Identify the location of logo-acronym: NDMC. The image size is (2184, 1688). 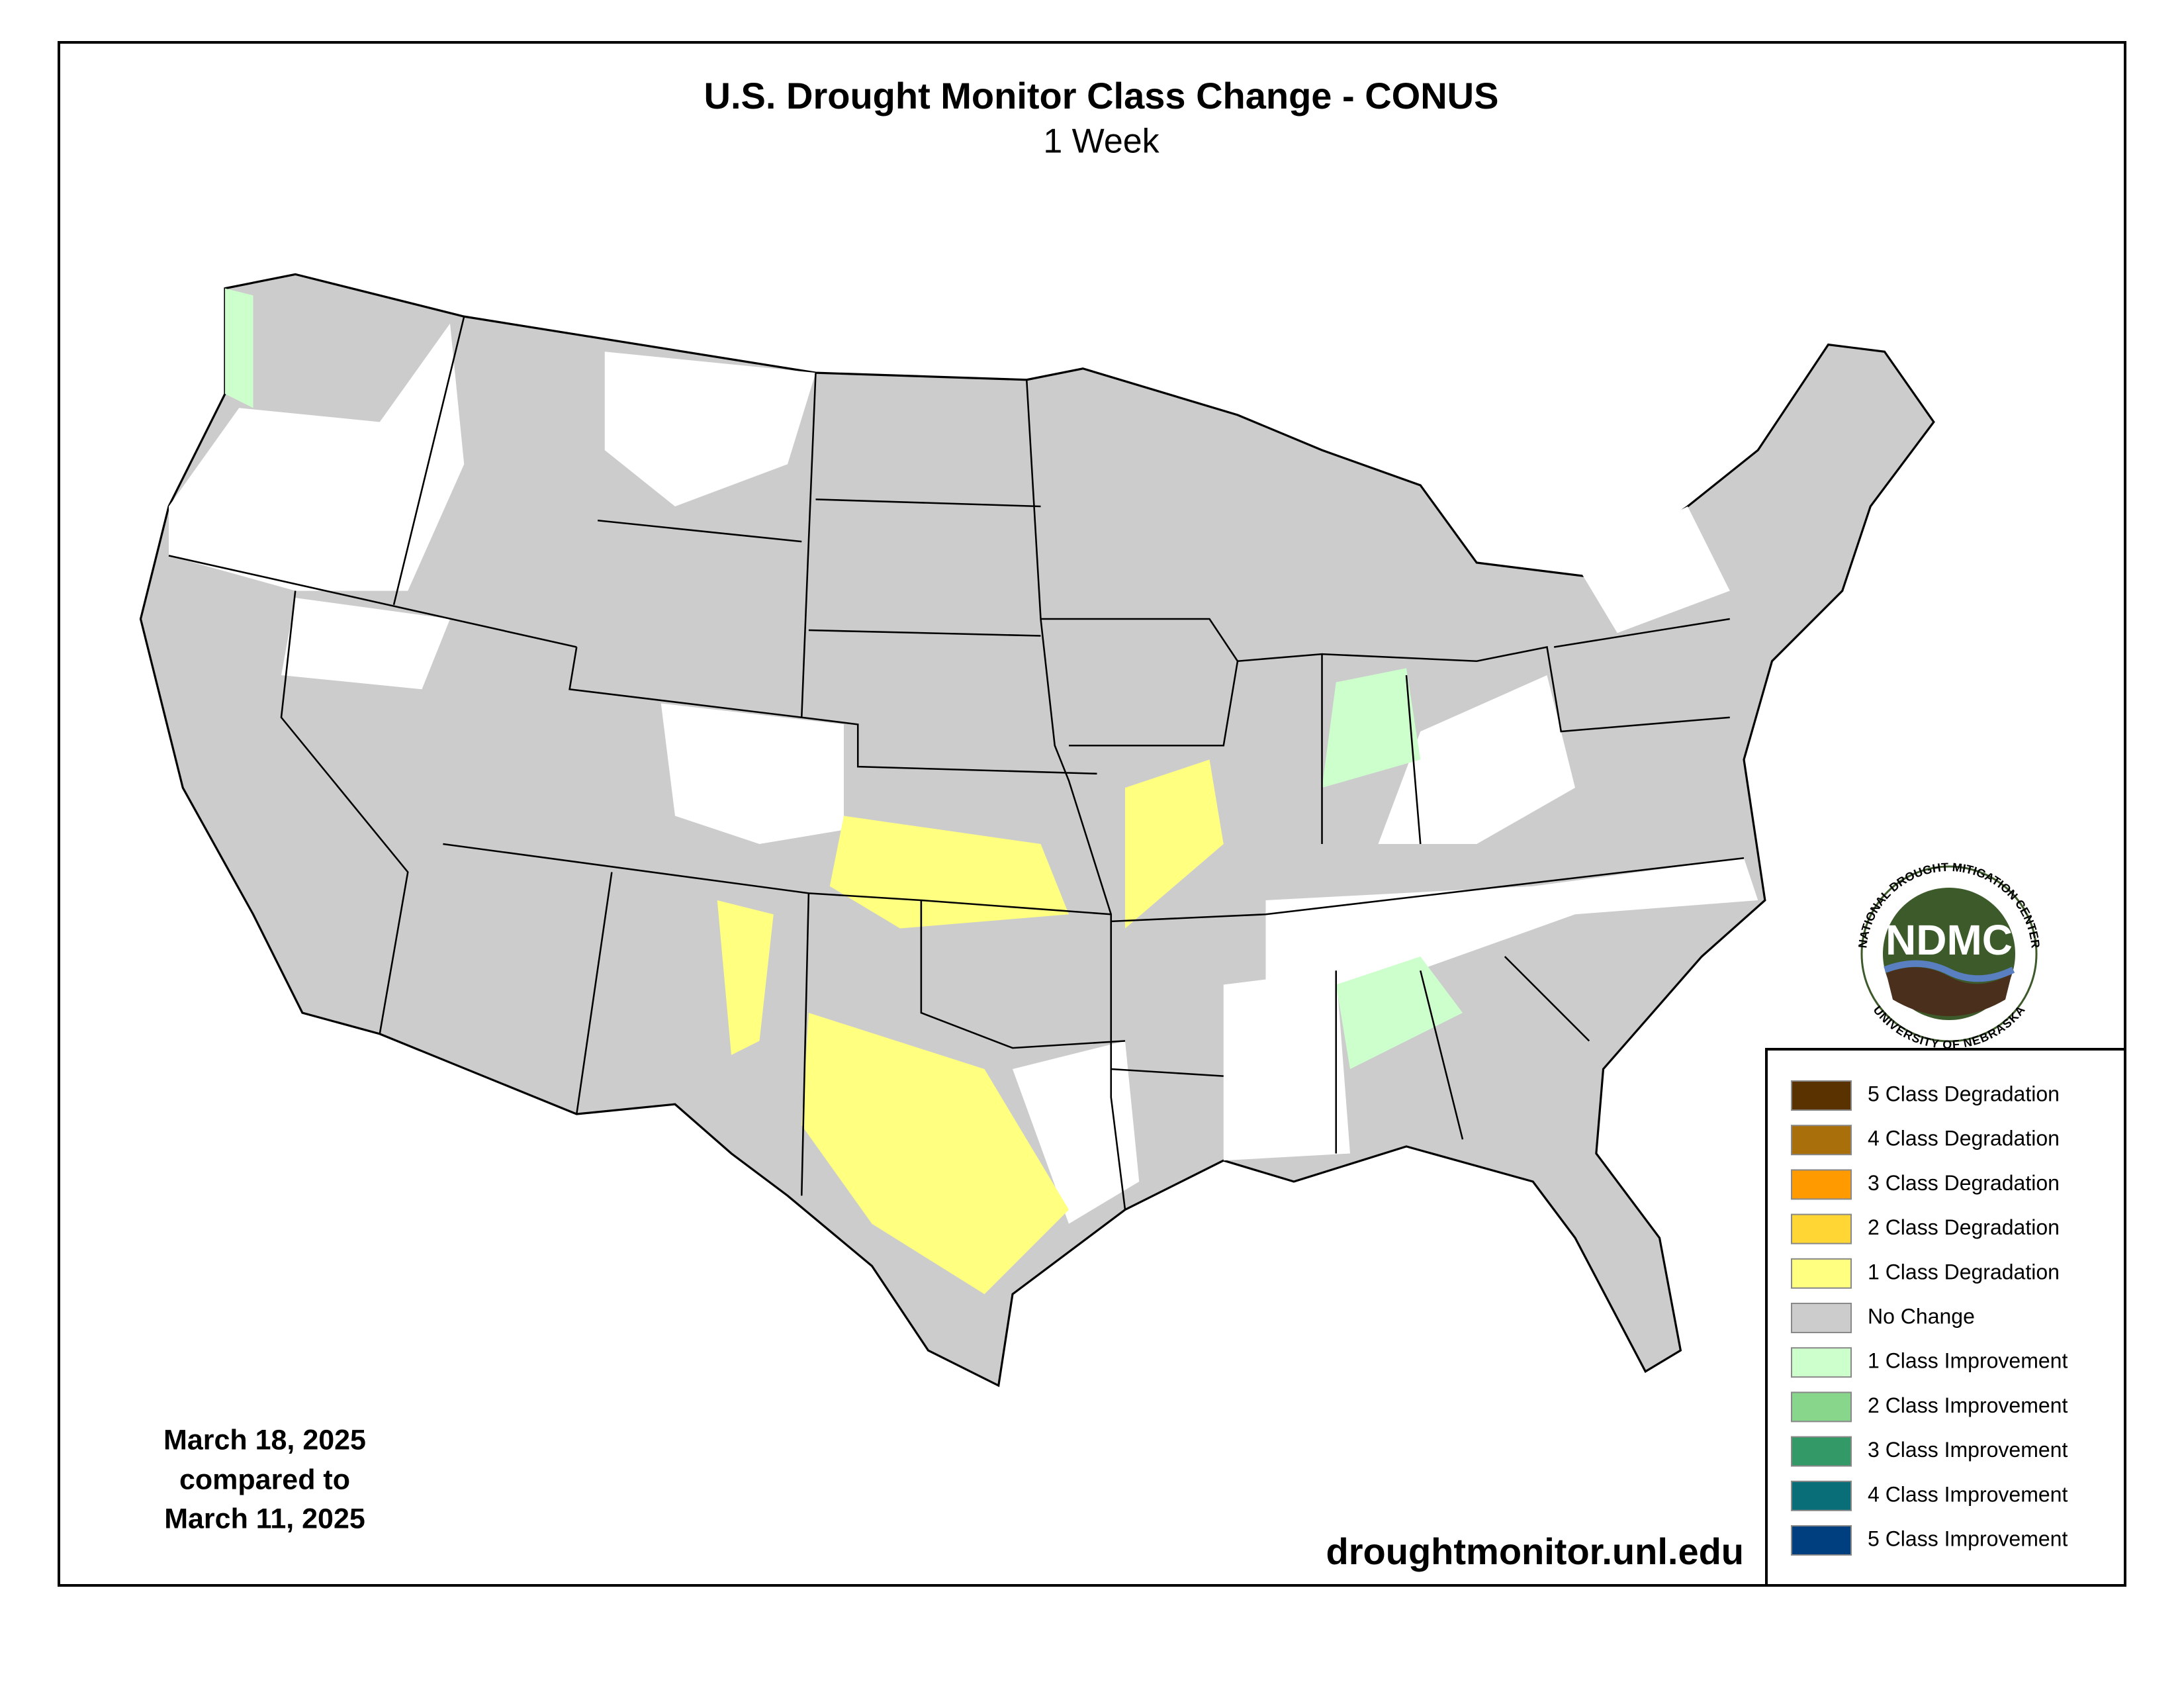
(1949, 940).